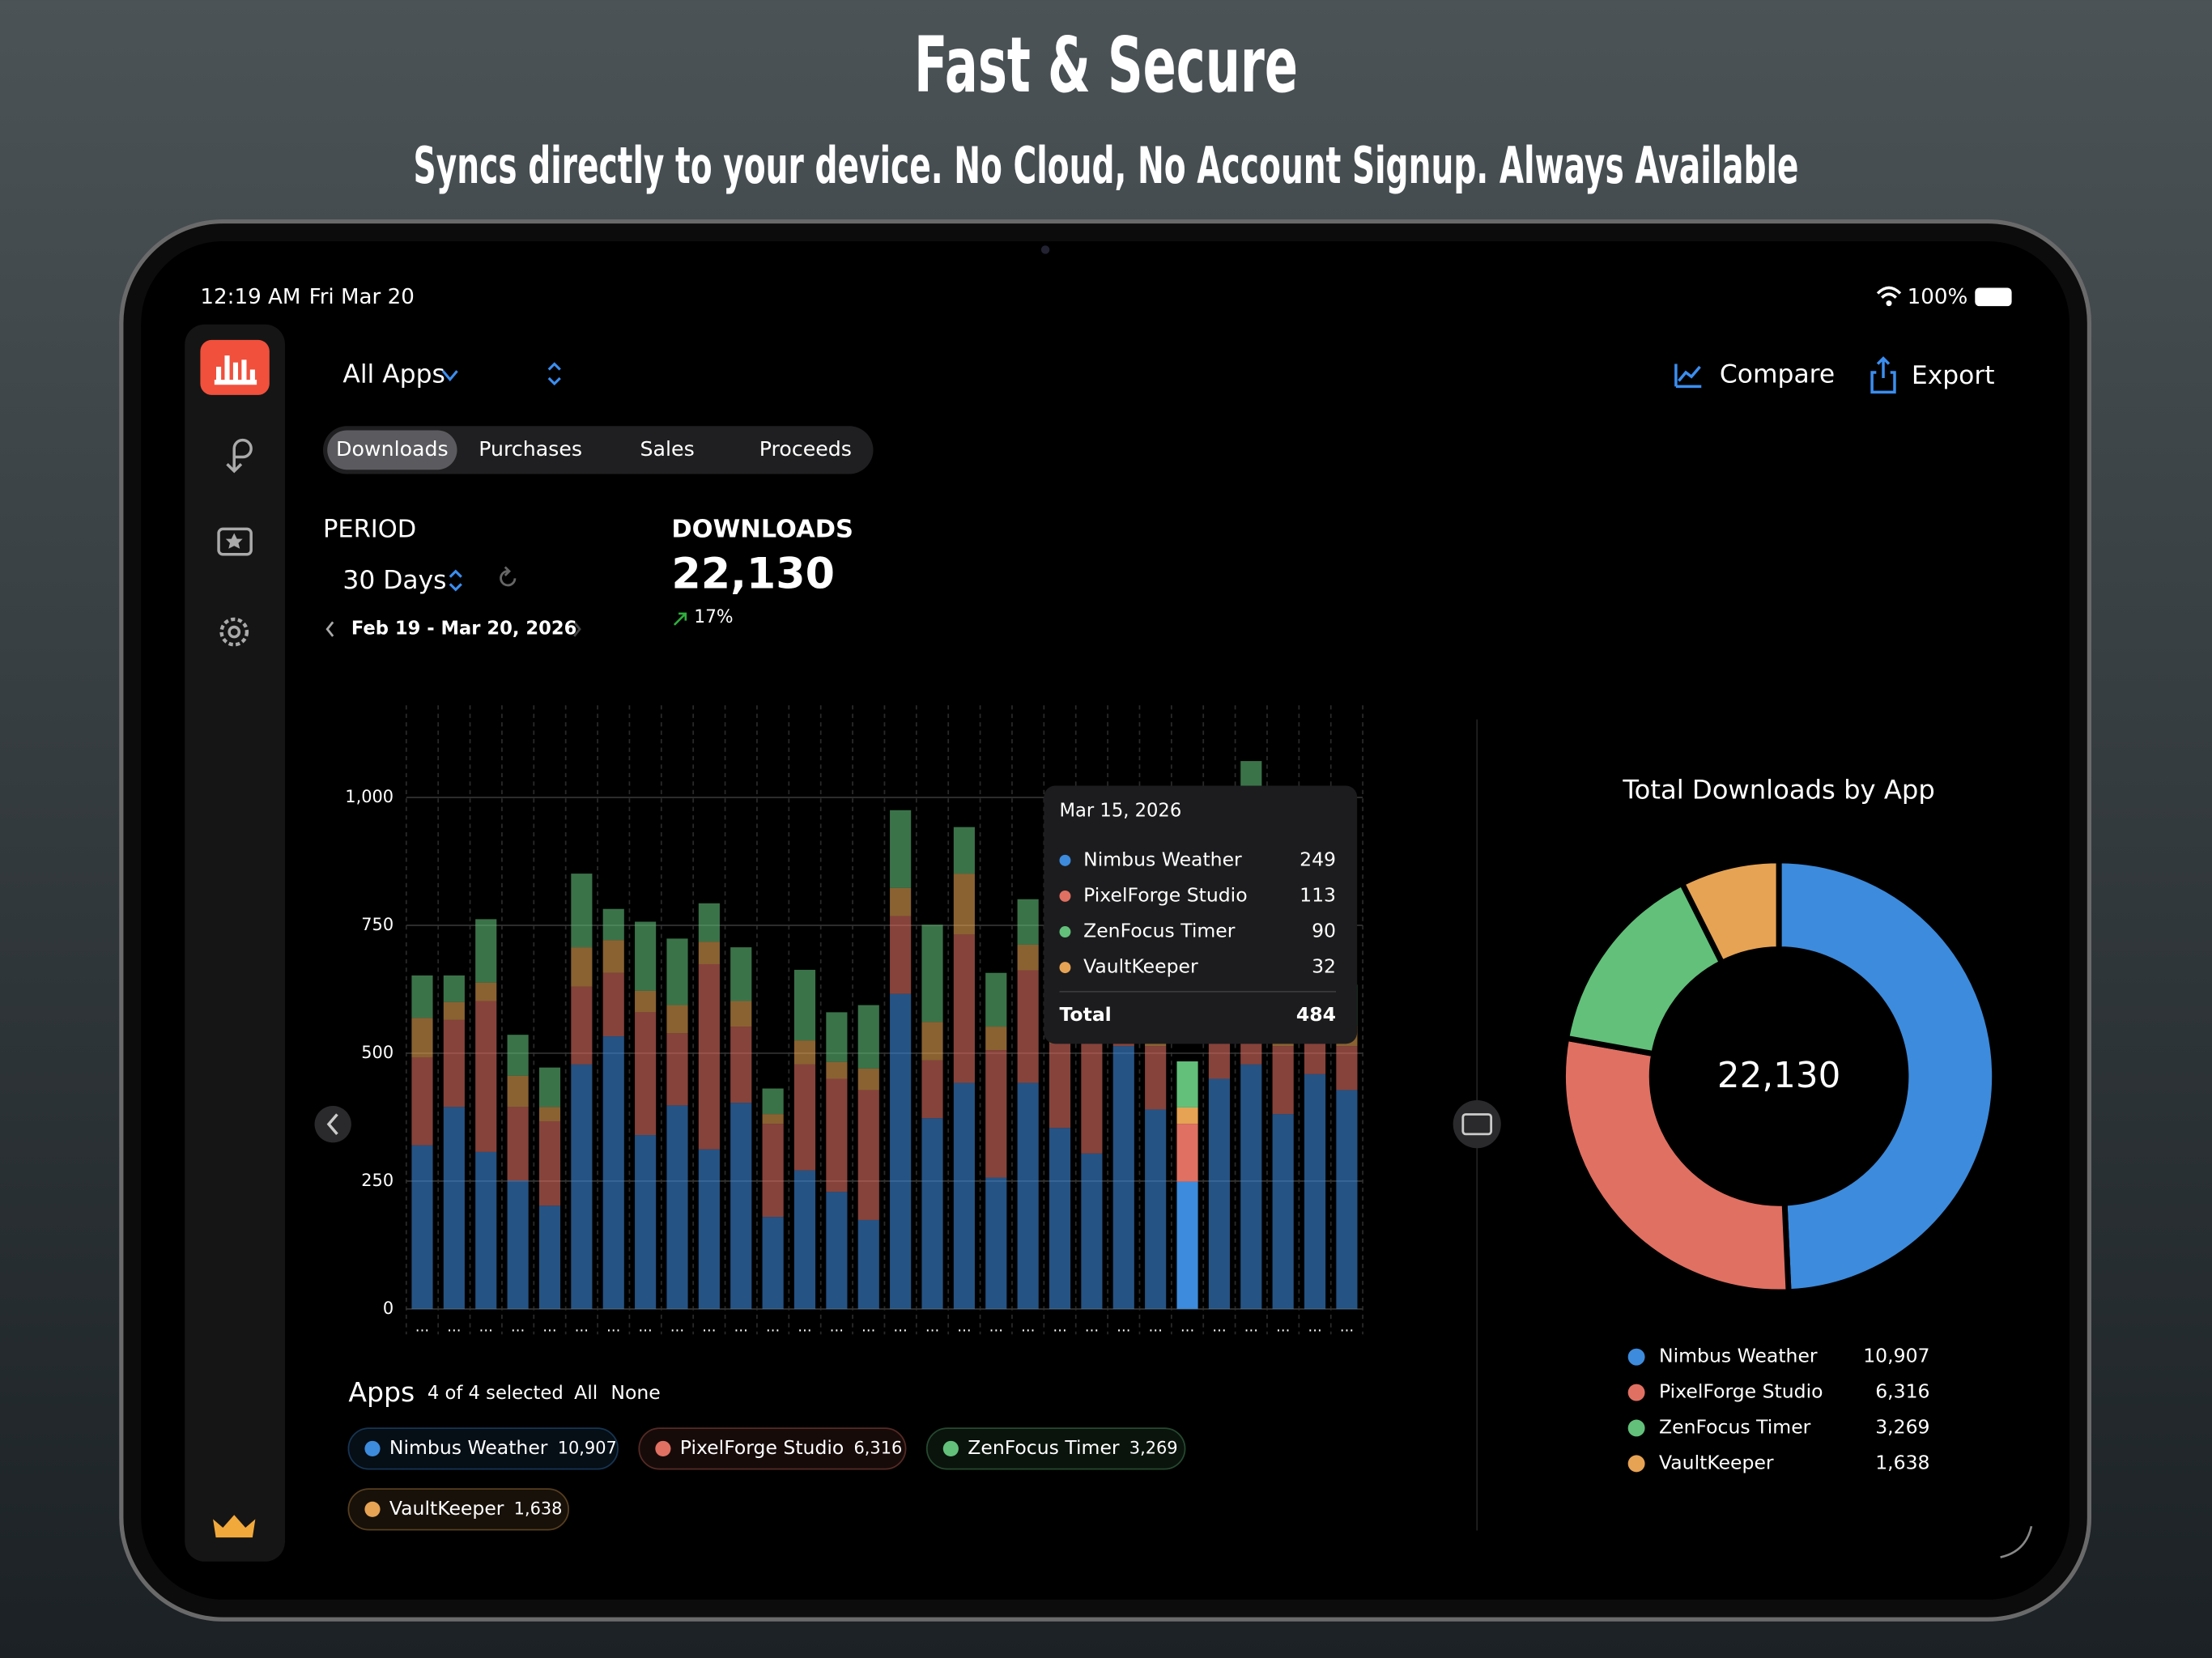 Image resolution: width=2212 pixels, height=1658 pixels. Describe the element at coordinates (1477, 1124) in the screenshot. I see `panel-toggle` at that location.